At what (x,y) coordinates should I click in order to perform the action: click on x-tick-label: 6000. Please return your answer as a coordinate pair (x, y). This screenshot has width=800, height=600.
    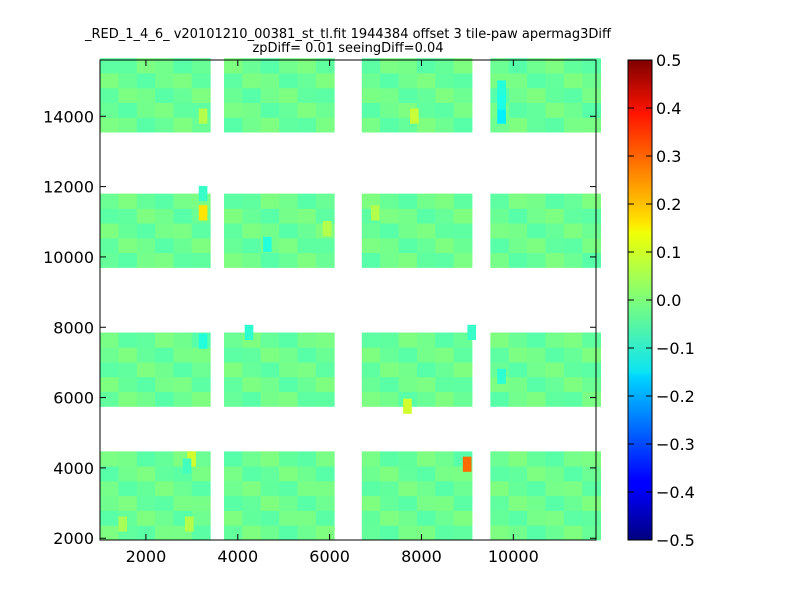
    Looking at the image, I should click on (329, 556).